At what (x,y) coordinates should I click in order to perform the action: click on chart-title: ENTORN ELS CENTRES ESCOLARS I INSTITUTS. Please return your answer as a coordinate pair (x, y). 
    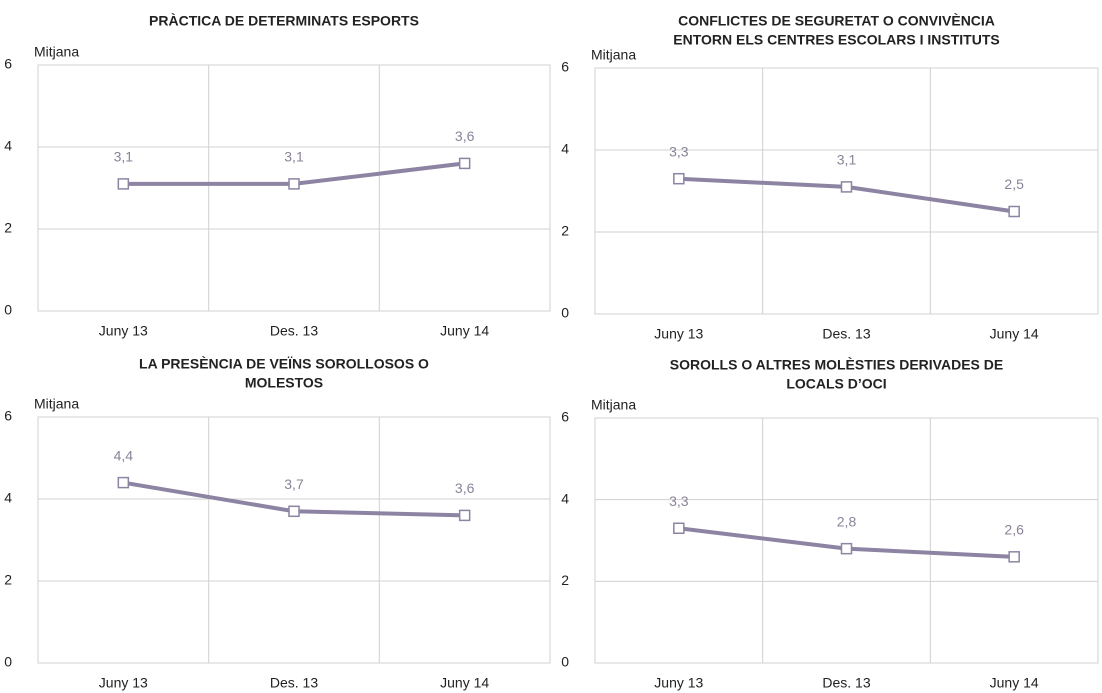
    Looking at the image, I should click on (836, 40).